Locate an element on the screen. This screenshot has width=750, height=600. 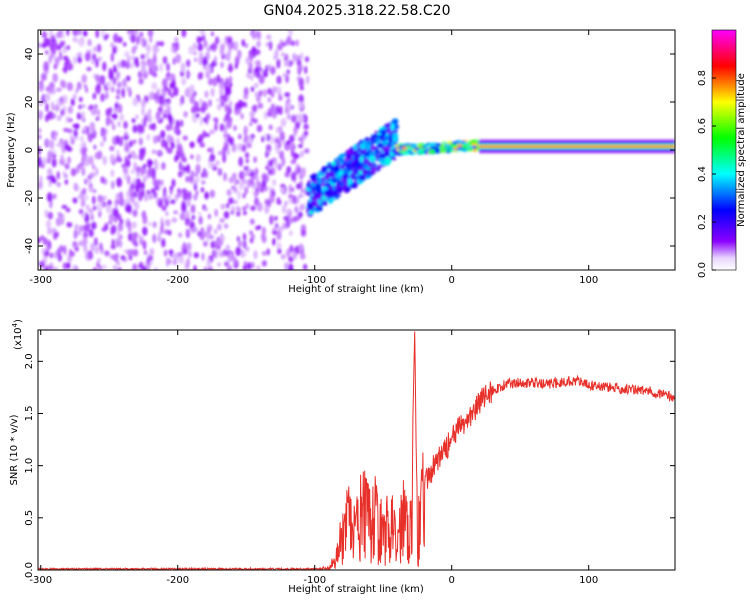
colorbar-label: Normalized spectral amplitude is located at coordinates (741, 150).